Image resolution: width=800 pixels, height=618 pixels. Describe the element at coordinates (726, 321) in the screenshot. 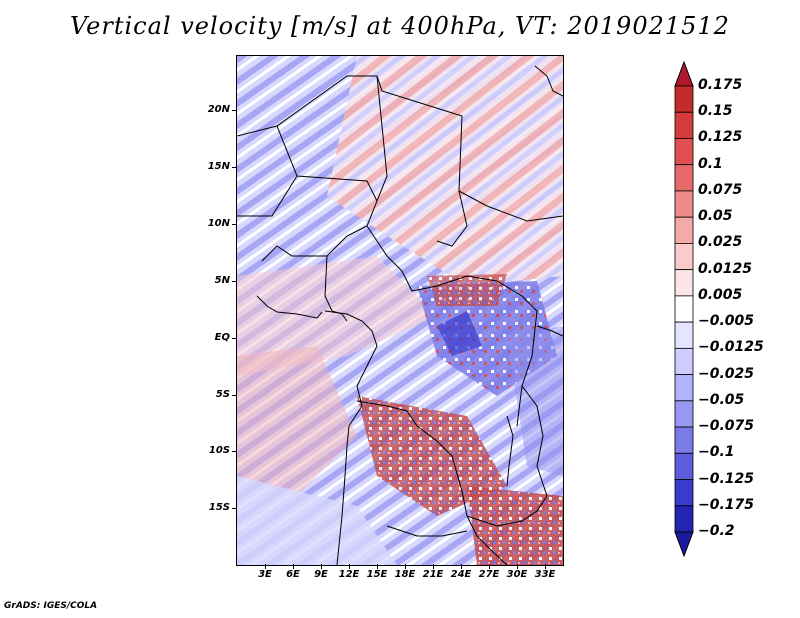

I see `legend-label: −0.005` at that location.